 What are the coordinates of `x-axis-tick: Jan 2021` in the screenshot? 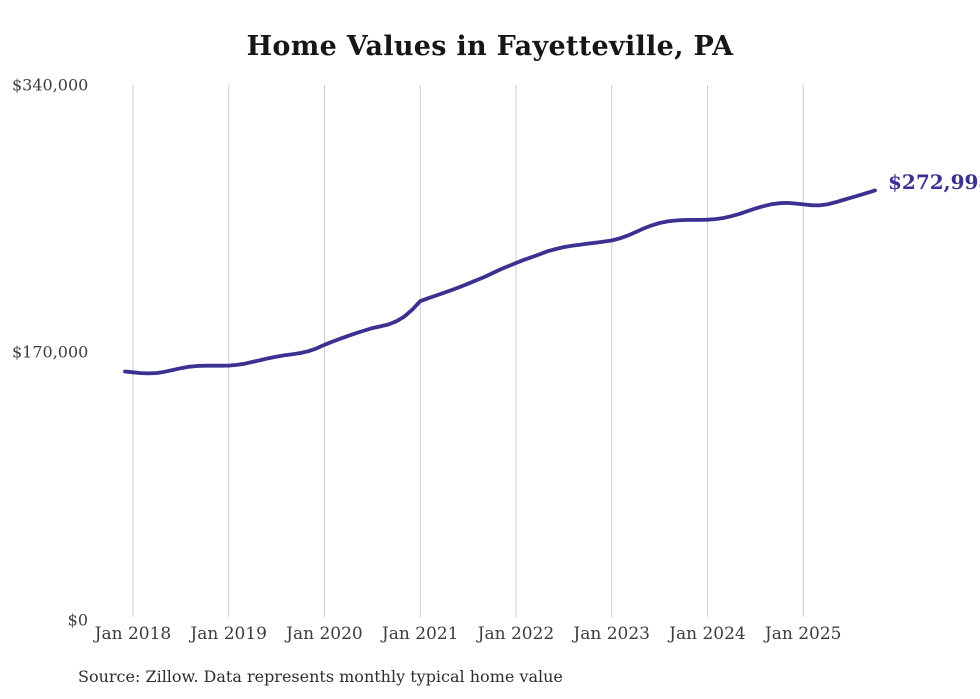 It's located at (420, 634).